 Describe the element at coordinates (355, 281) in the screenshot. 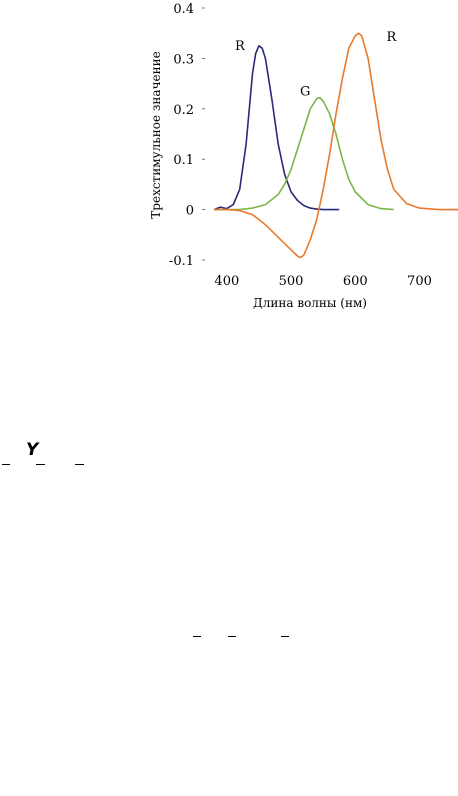

I see `x-tick-label: 600` at that location.